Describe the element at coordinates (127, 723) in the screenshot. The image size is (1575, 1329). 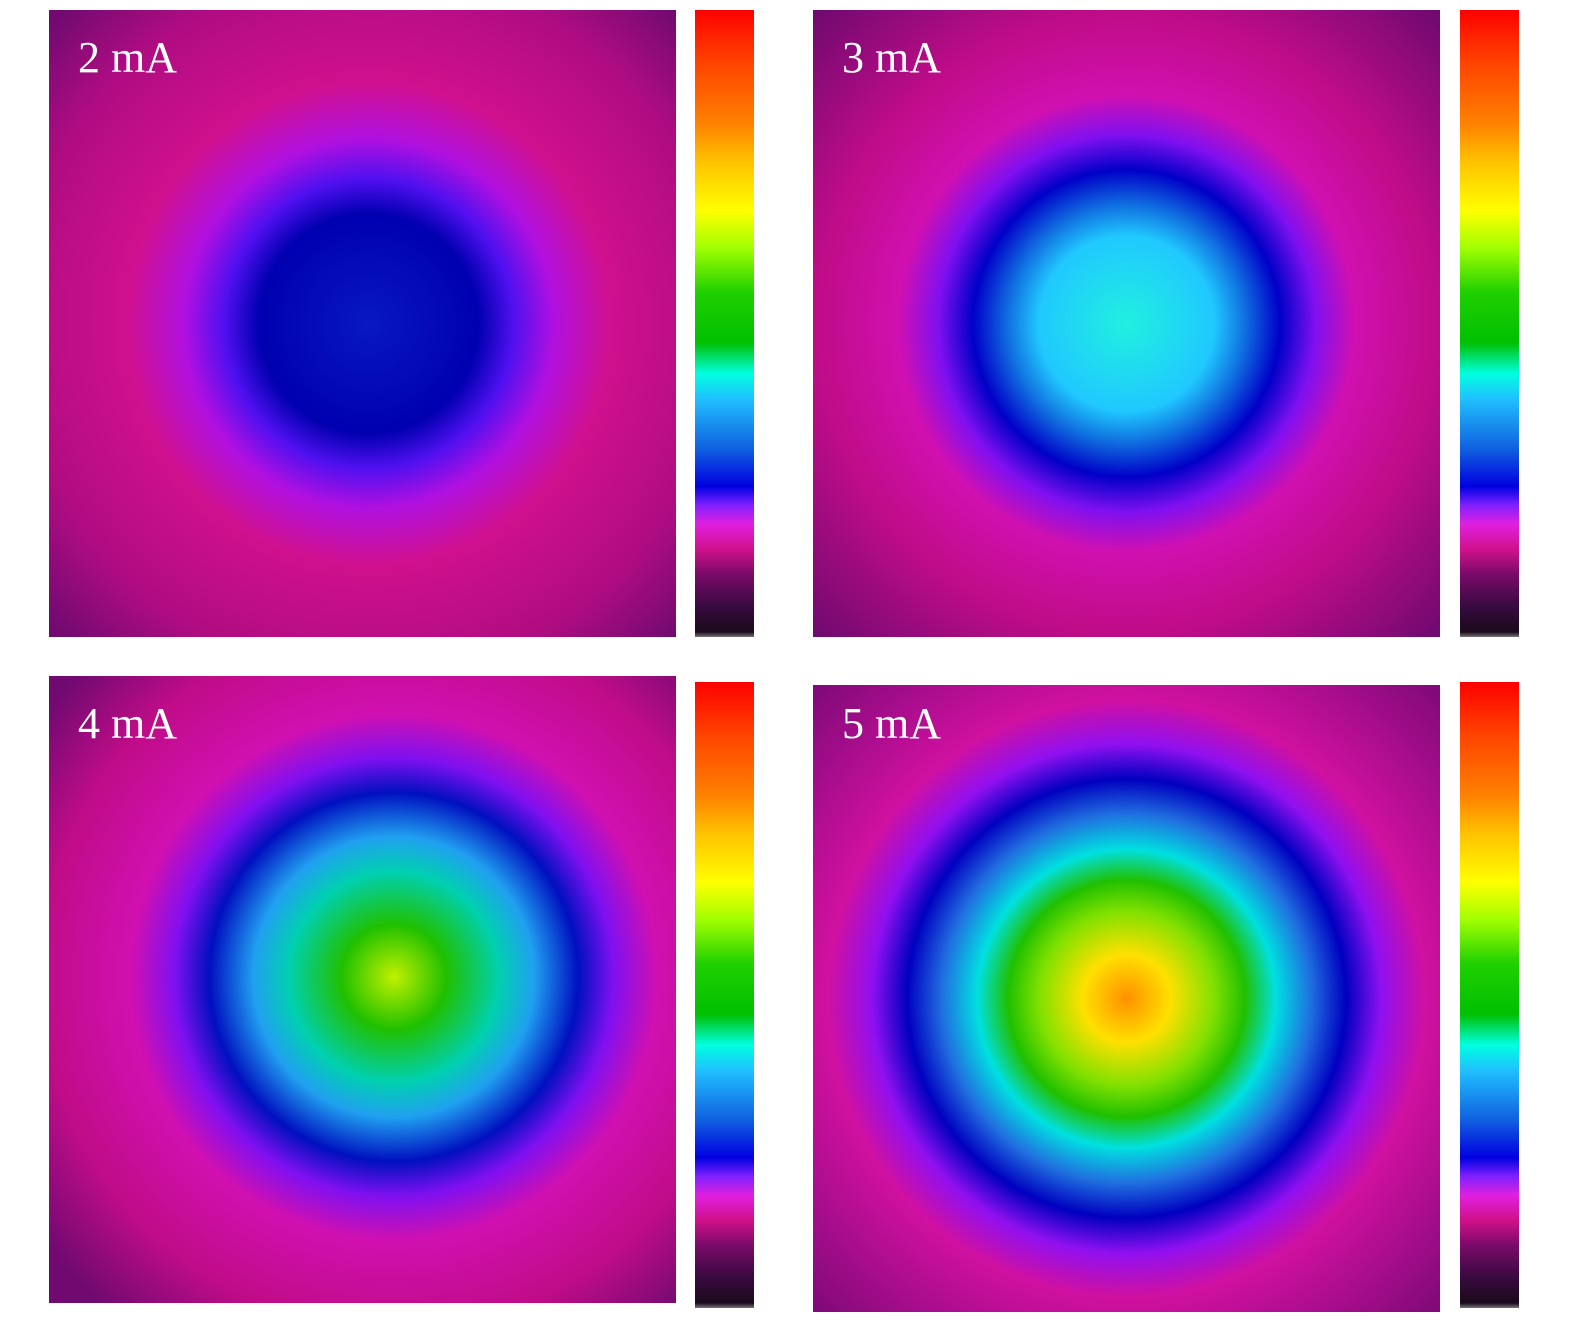
I see `panel-label: 4 mA` at that location.